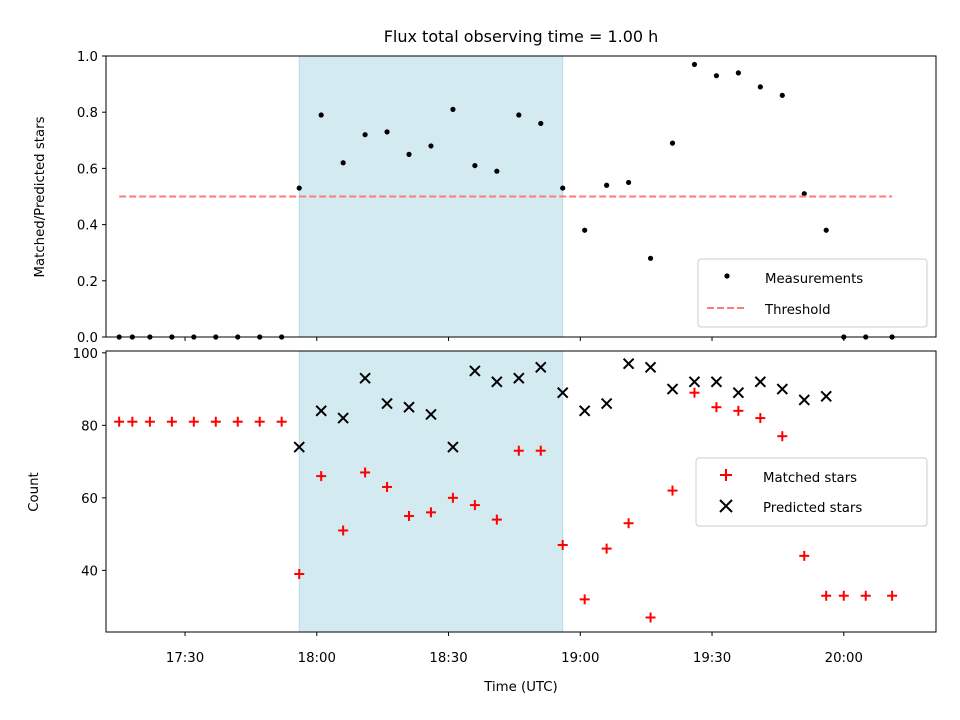 The height and width of the screenshot is (720, 960). What do you see at coordinates (87, 226) in the screenshot?
I see `y-tick-label: 0.4` at bounding box center [87, 226].